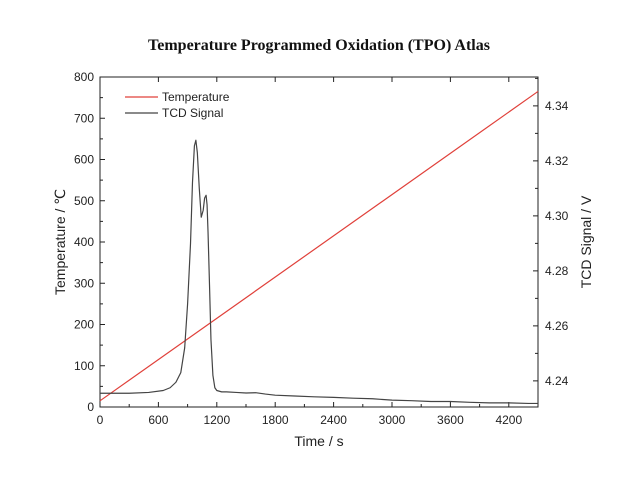  Describe the element at coordinates (60, 242) in the screenshot. I see `y-left-axis-label: Temperature / ℃` at that location.